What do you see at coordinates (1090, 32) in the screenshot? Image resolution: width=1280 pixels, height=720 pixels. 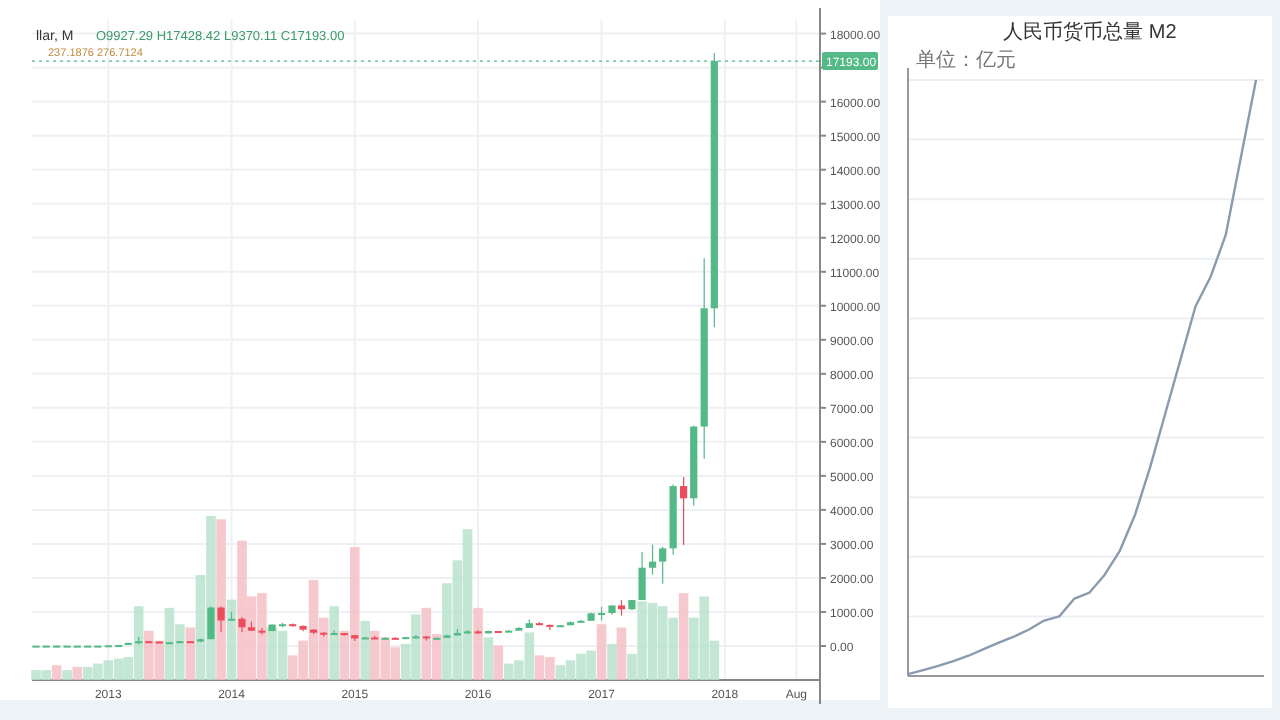 I see `chart-title: 人民币货币总量 M2` at bounding box center [1090, 32].